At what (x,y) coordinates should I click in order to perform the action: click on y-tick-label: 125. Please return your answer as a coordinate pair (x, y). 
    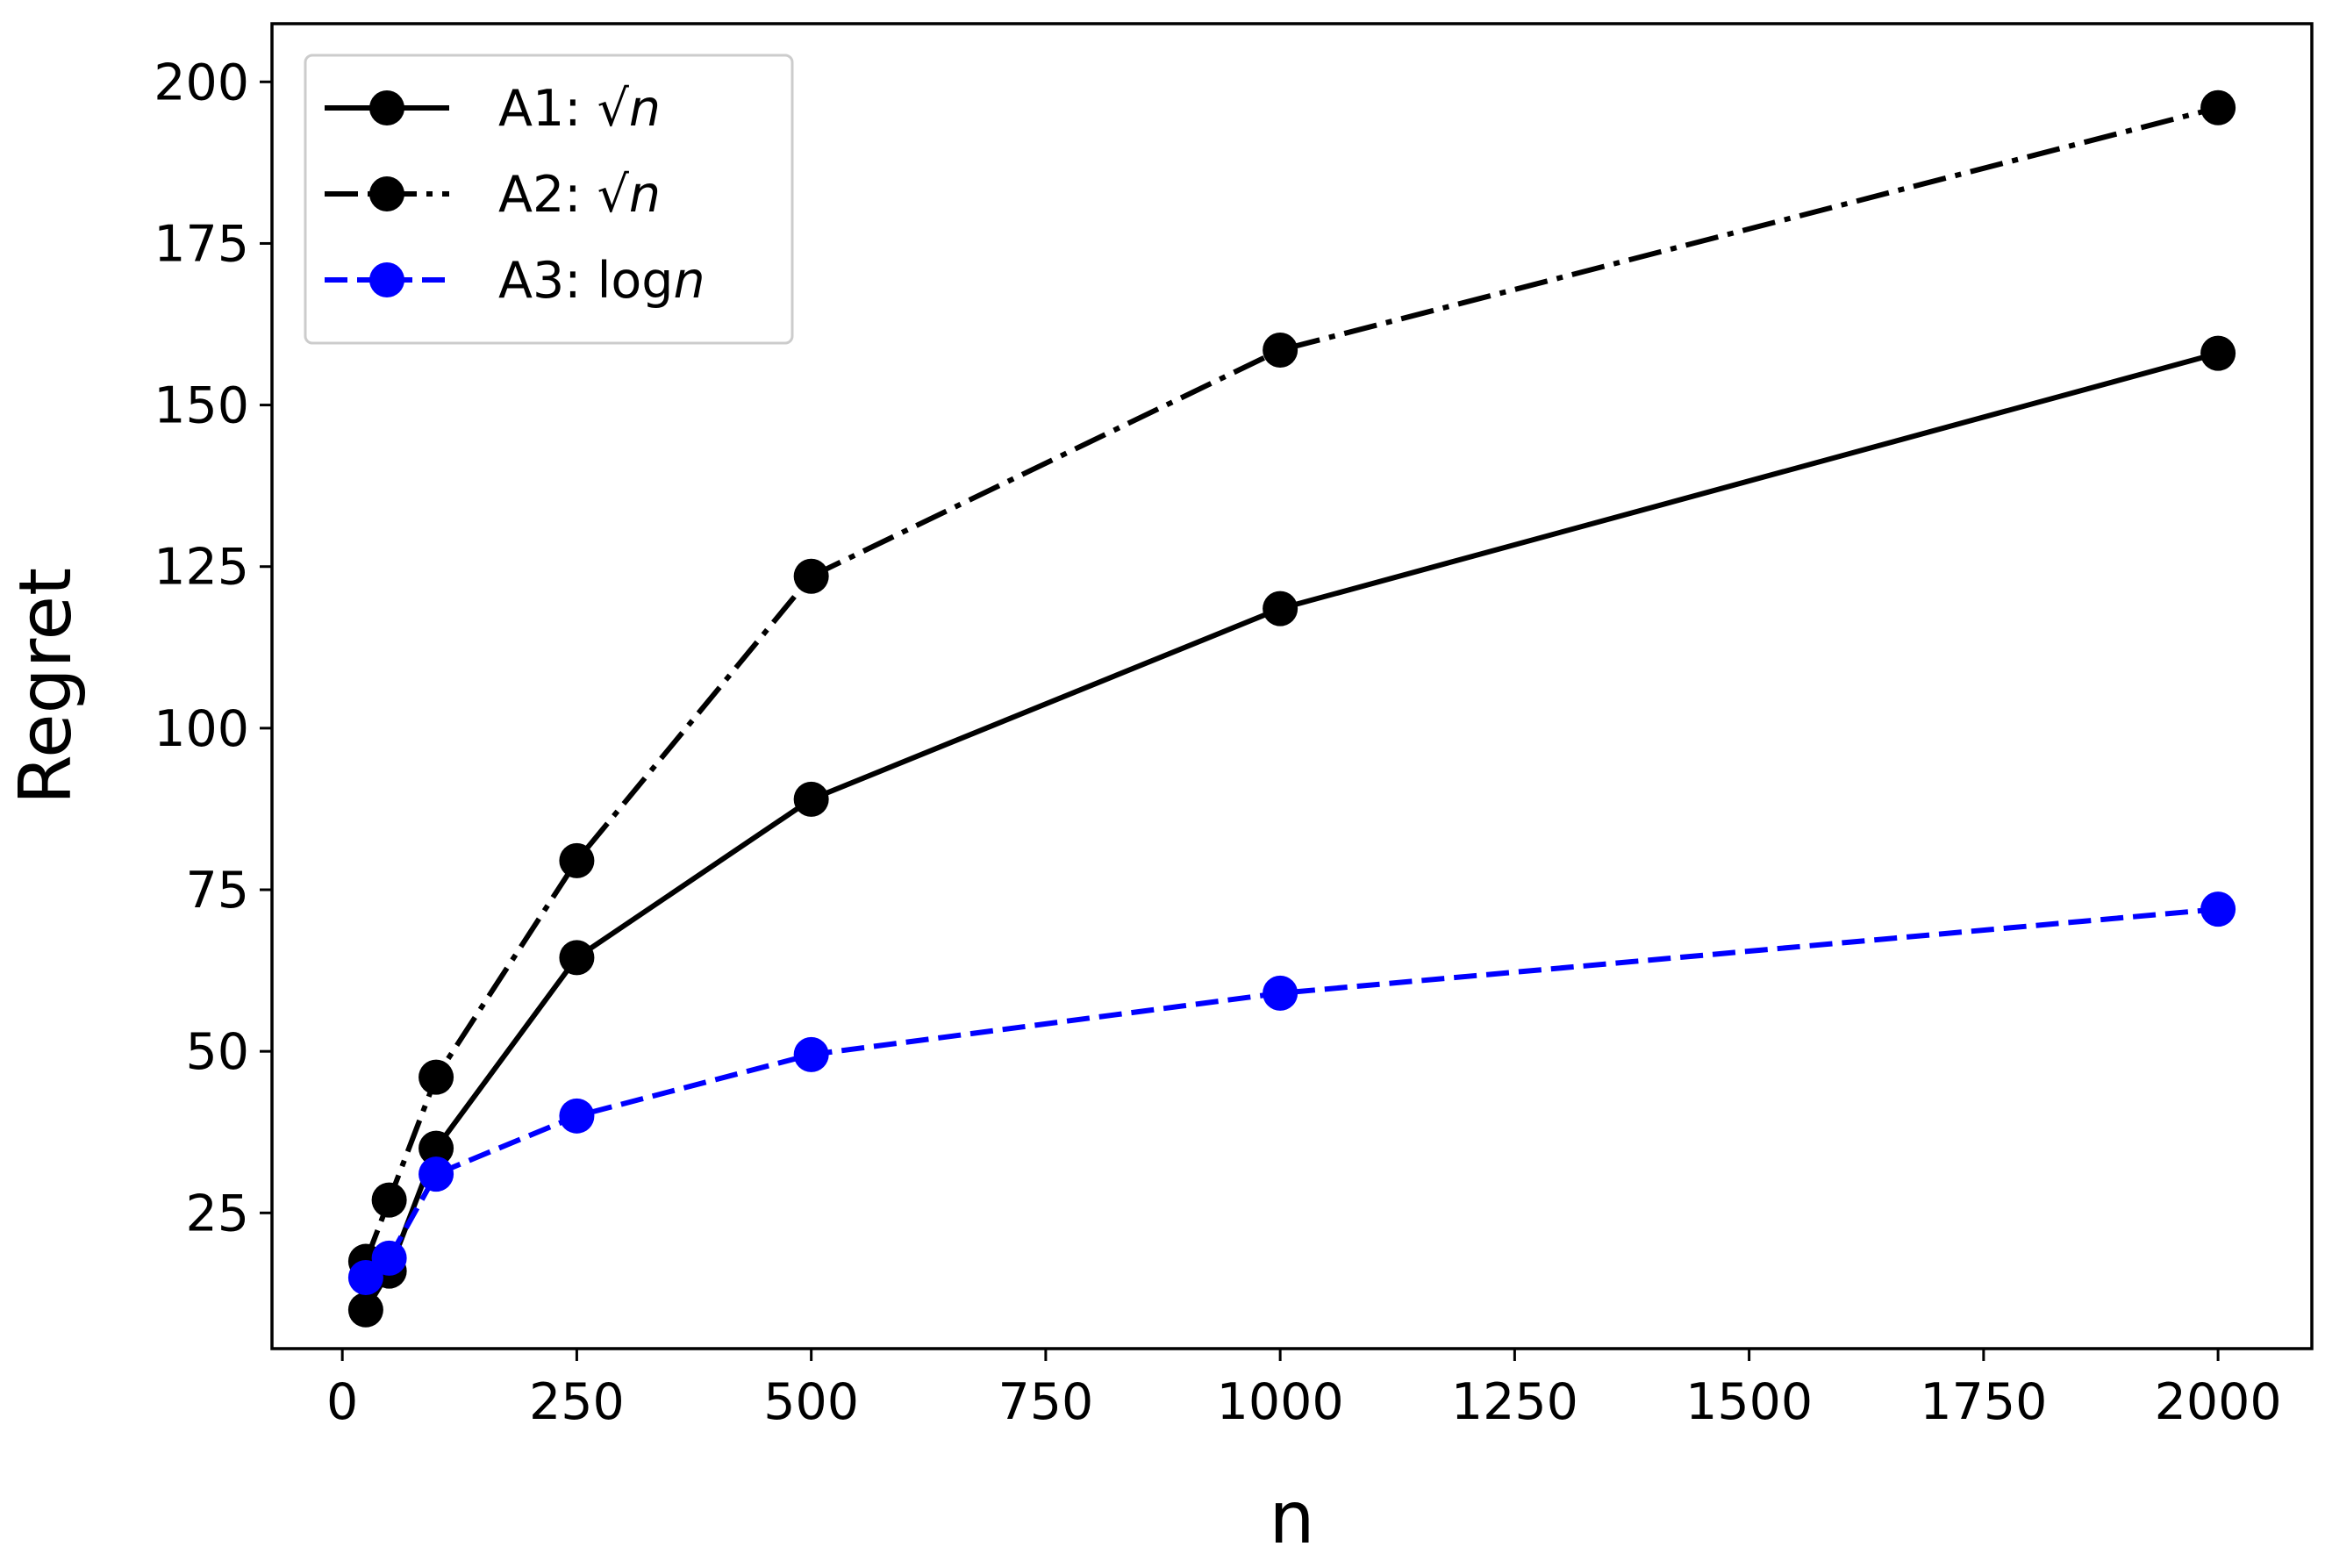
    Looking at the image, I should click on (202, 568).